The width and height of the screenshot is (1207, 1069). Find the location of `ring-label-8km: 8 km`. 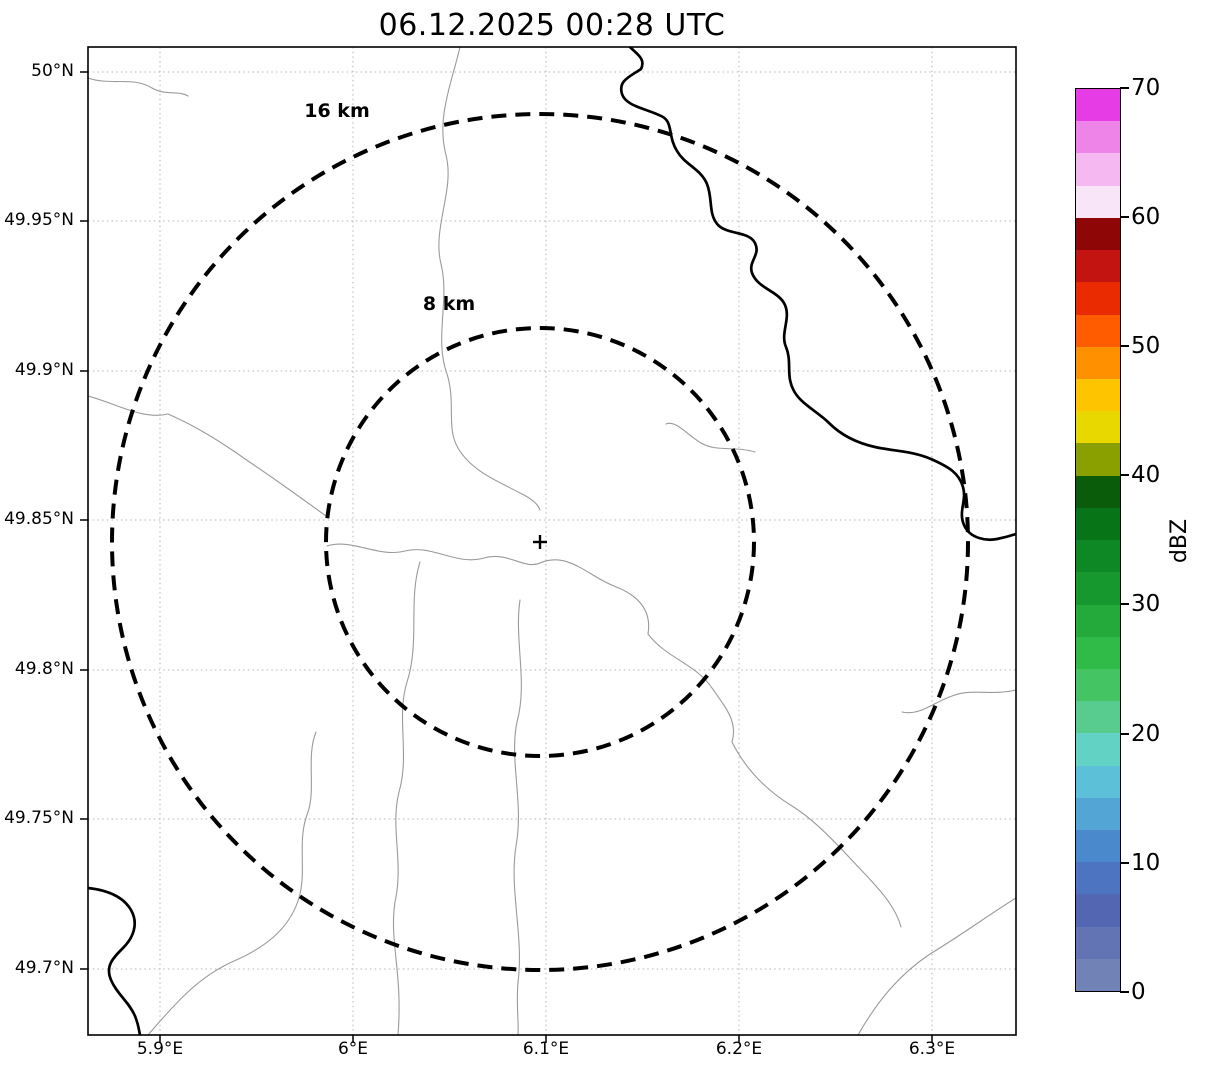

ring-label-8km: 8 km is located at coordinates (449, 304).